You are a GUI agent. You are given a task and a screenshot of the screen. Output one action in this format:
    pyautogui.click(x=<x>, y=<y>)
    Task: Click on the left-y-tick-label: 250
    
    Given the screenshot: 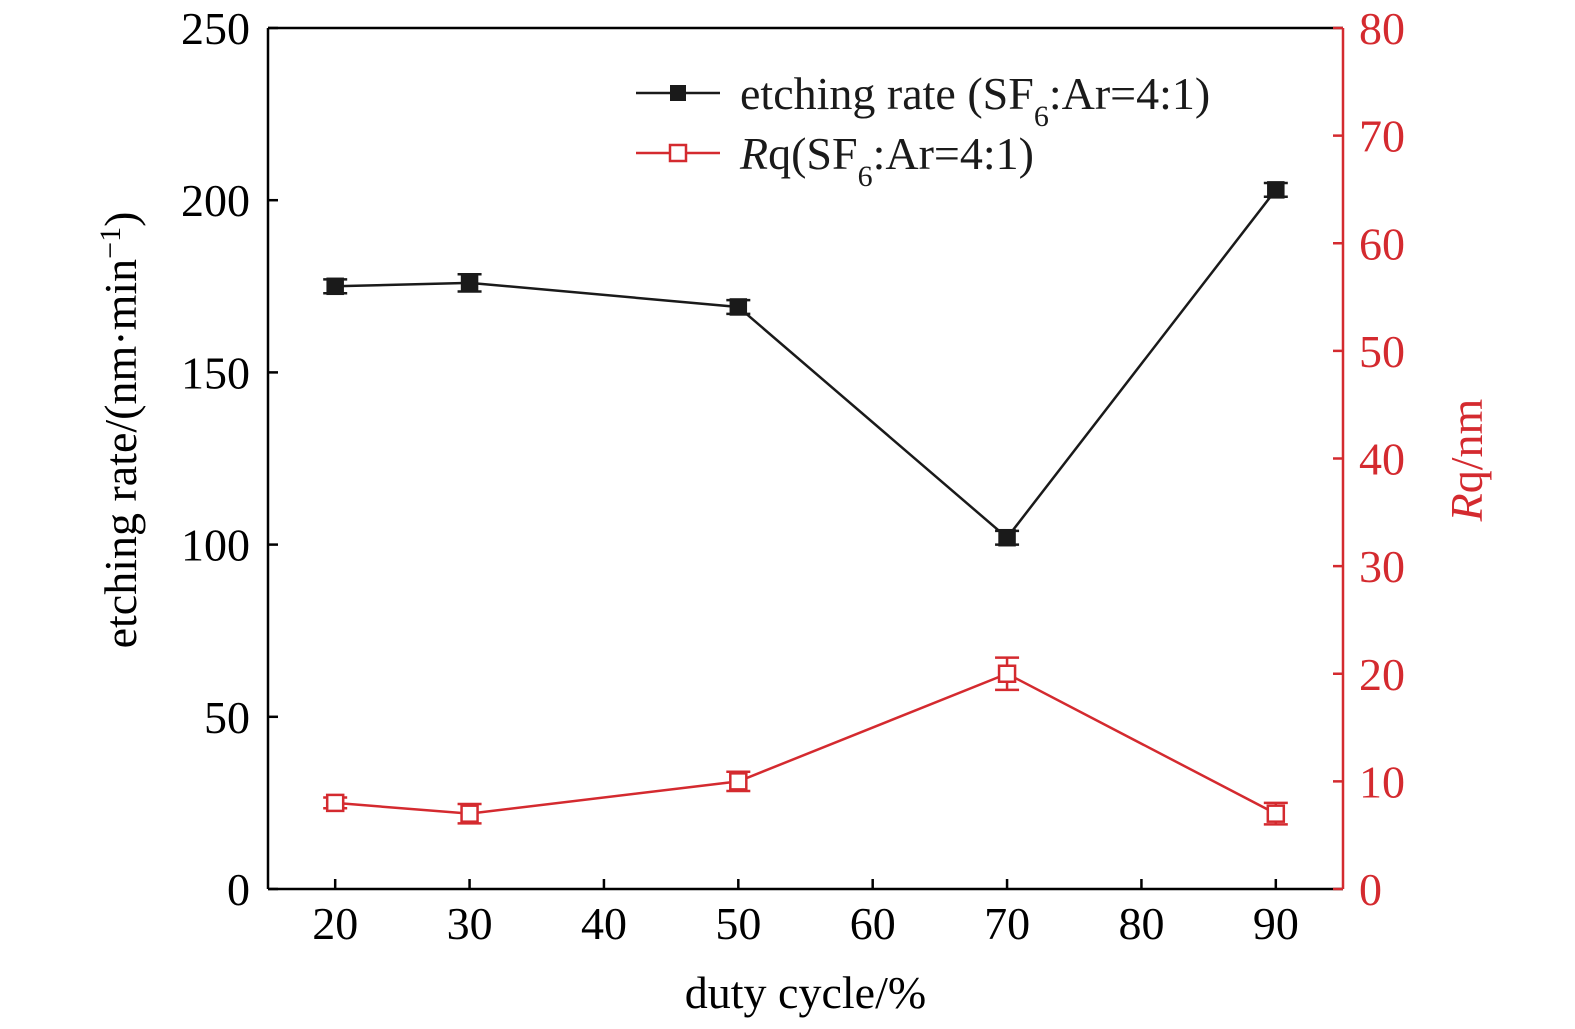 What is the action you would take?
    pyautogui.click(x=215, y=28)
    